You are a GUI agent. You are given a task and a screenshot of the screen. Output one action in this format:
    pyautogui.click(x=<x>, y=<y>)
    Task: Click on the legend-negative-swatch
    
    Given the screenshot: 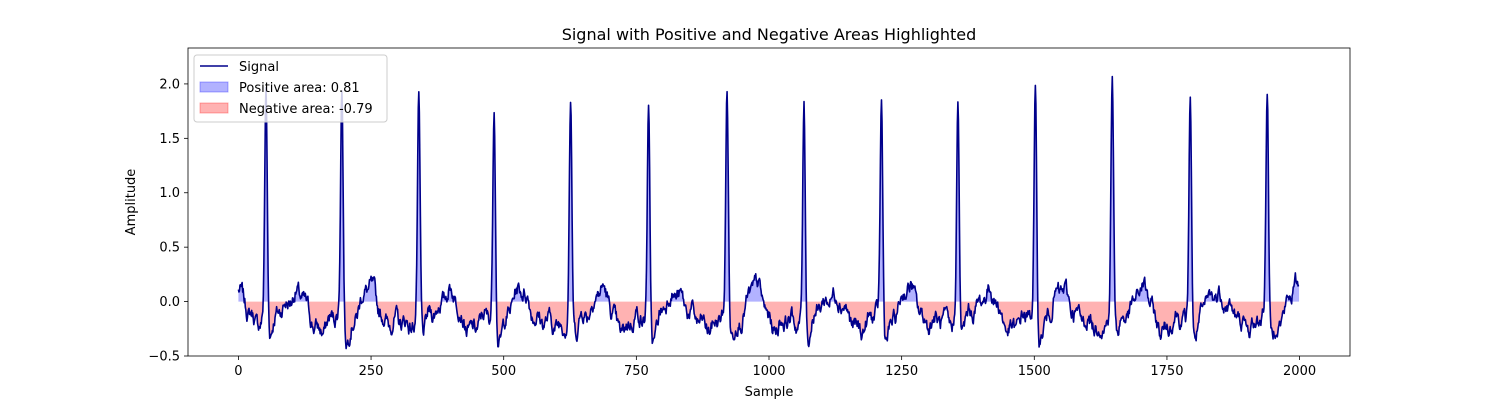 What is the action you would take?
    pyautogui.click(x=214, y=108)
    